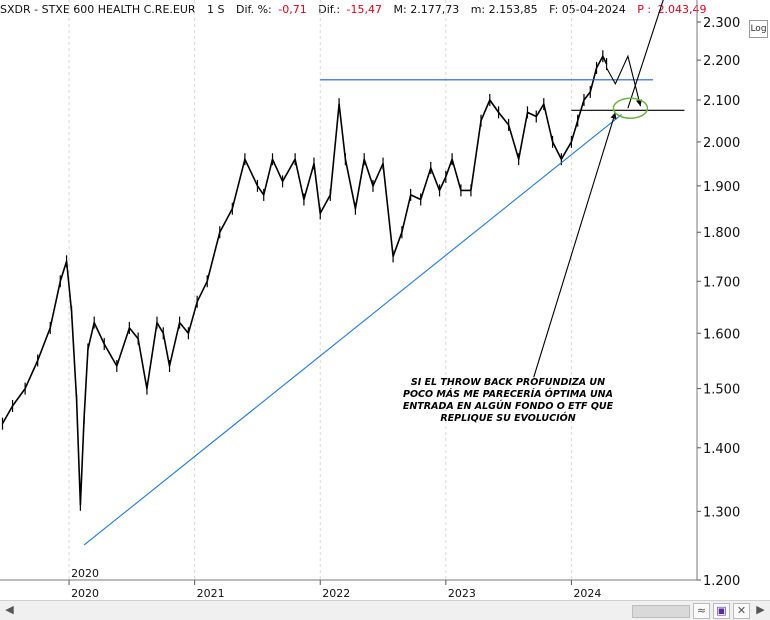 Image resolution: width=770 pixels, height=620 pixels. What do you see at coordinates (758, 29) in the screenshot?
I see `log-scale-button: Log` at bounding box center [758, 29].